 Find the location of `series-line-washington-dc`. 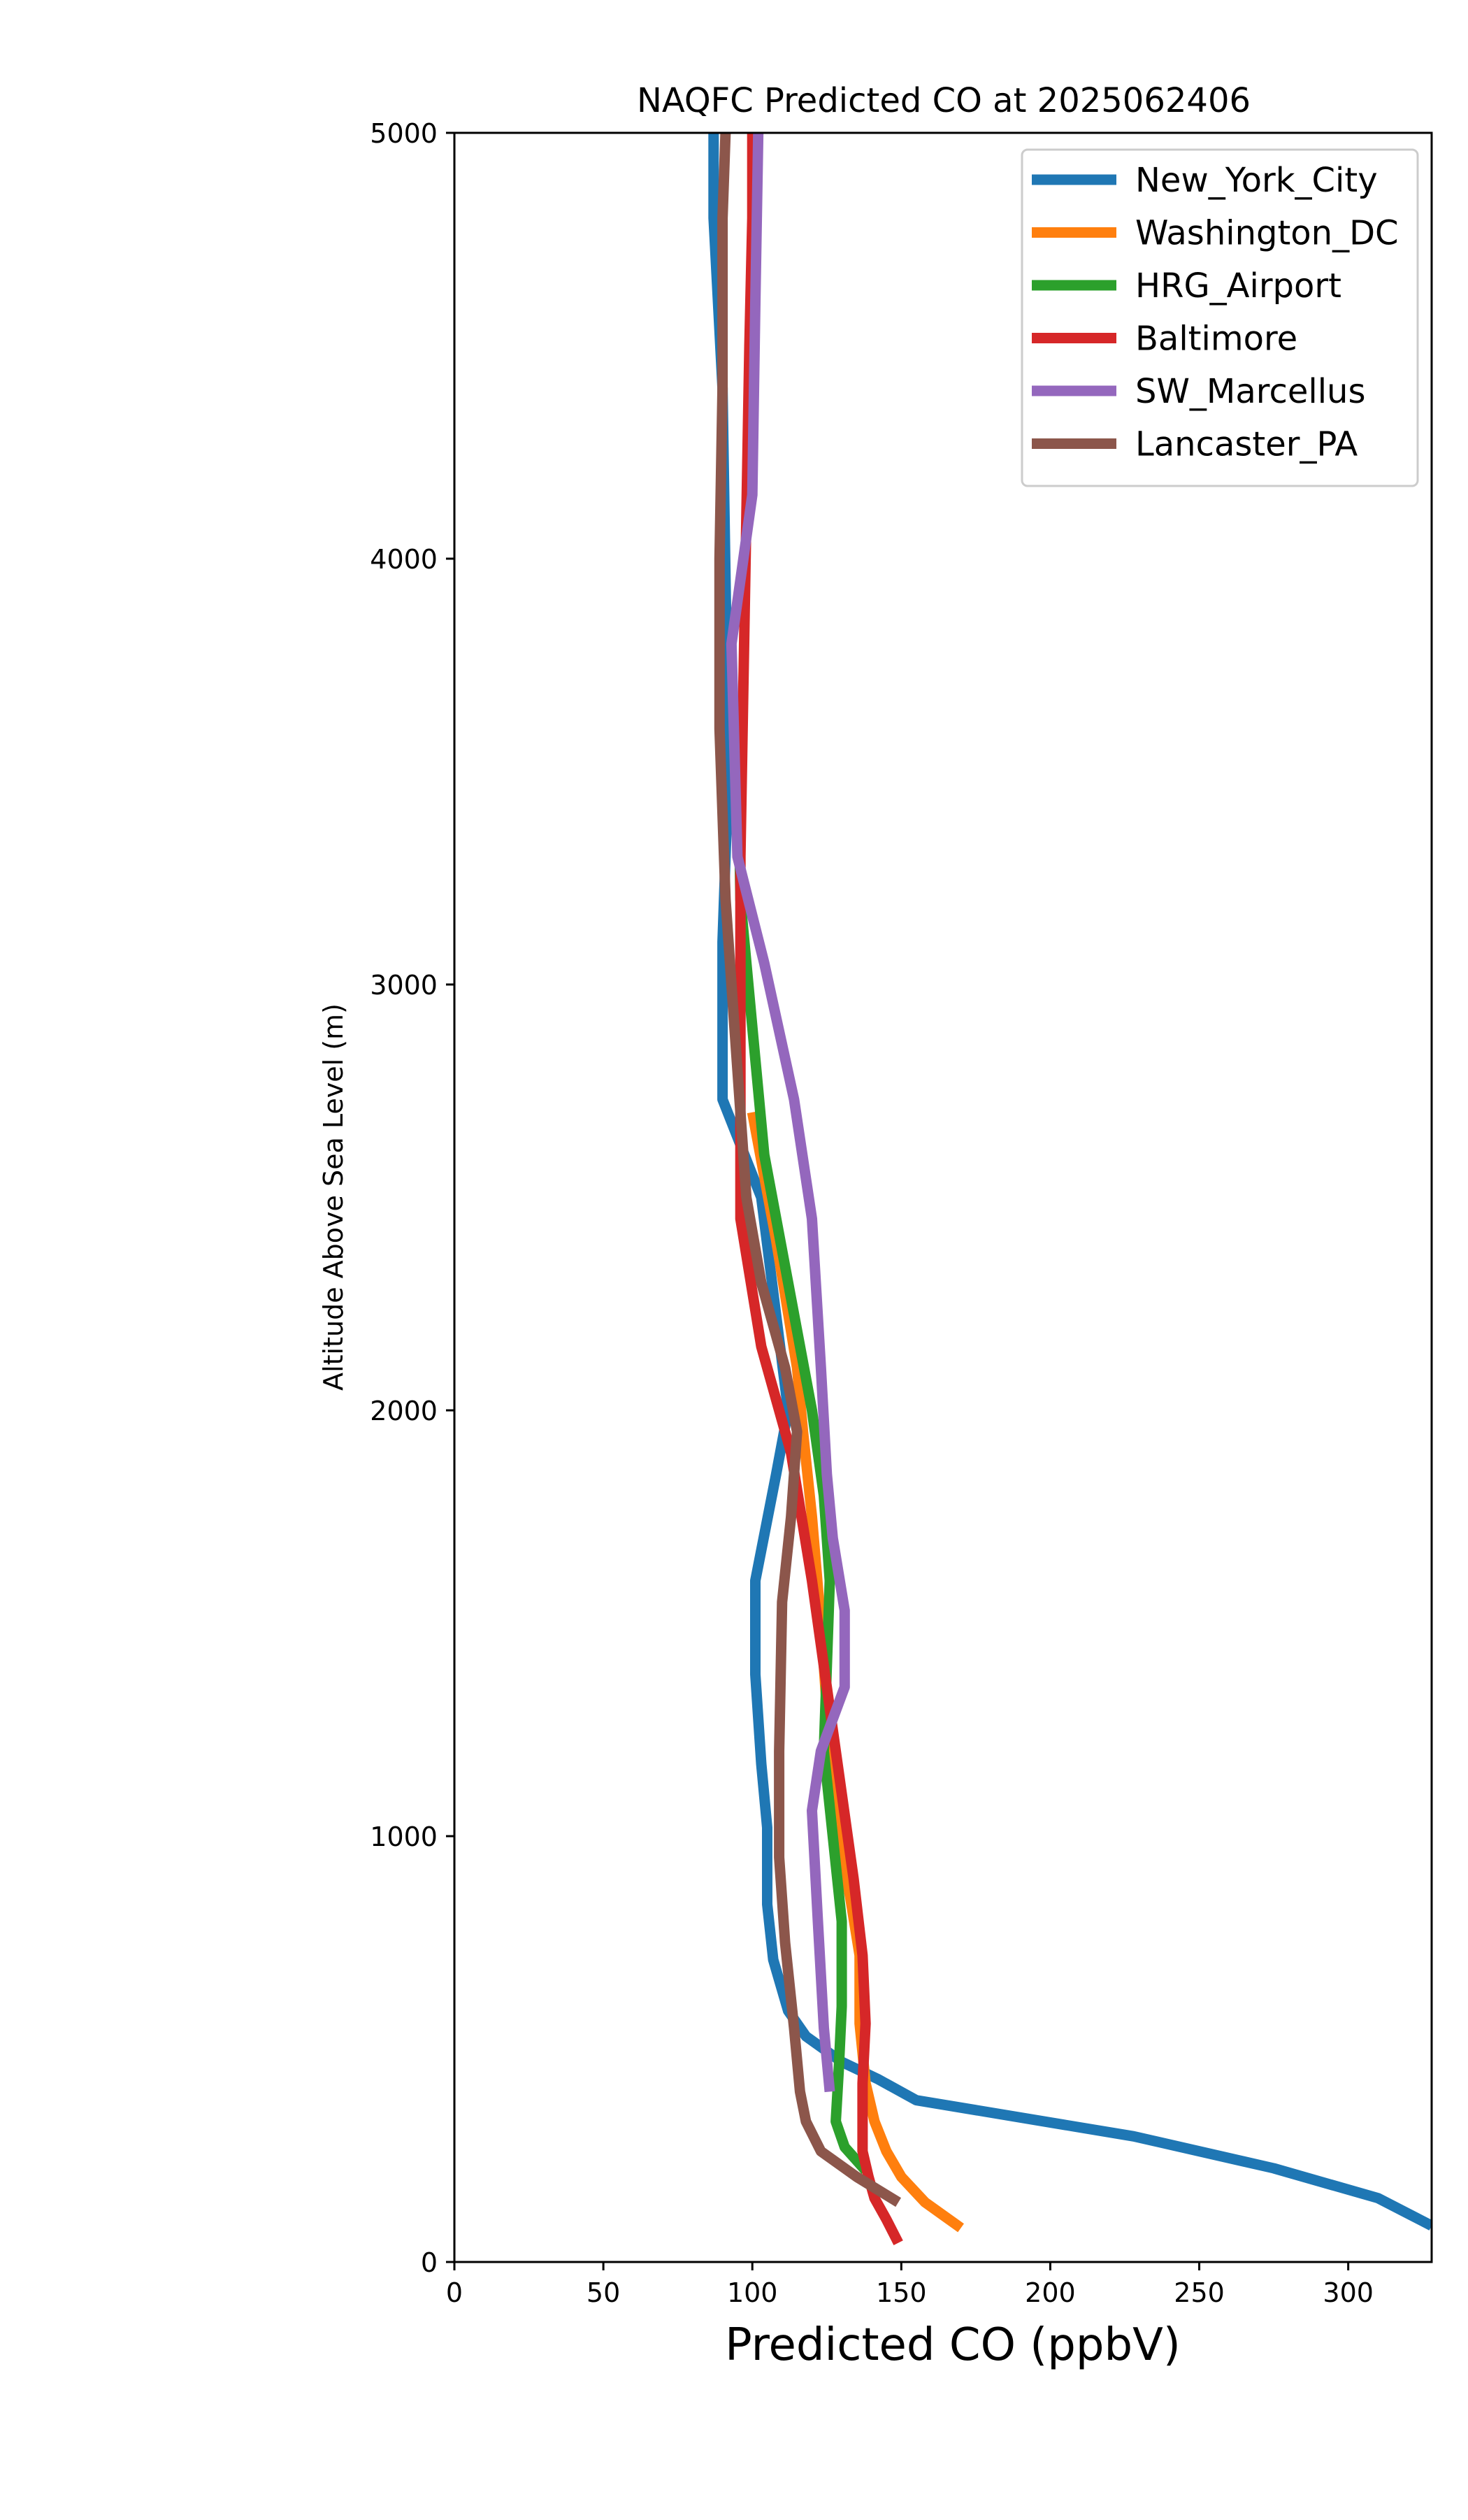

series-line-washington-dc is located at coordinates (855, 1672).